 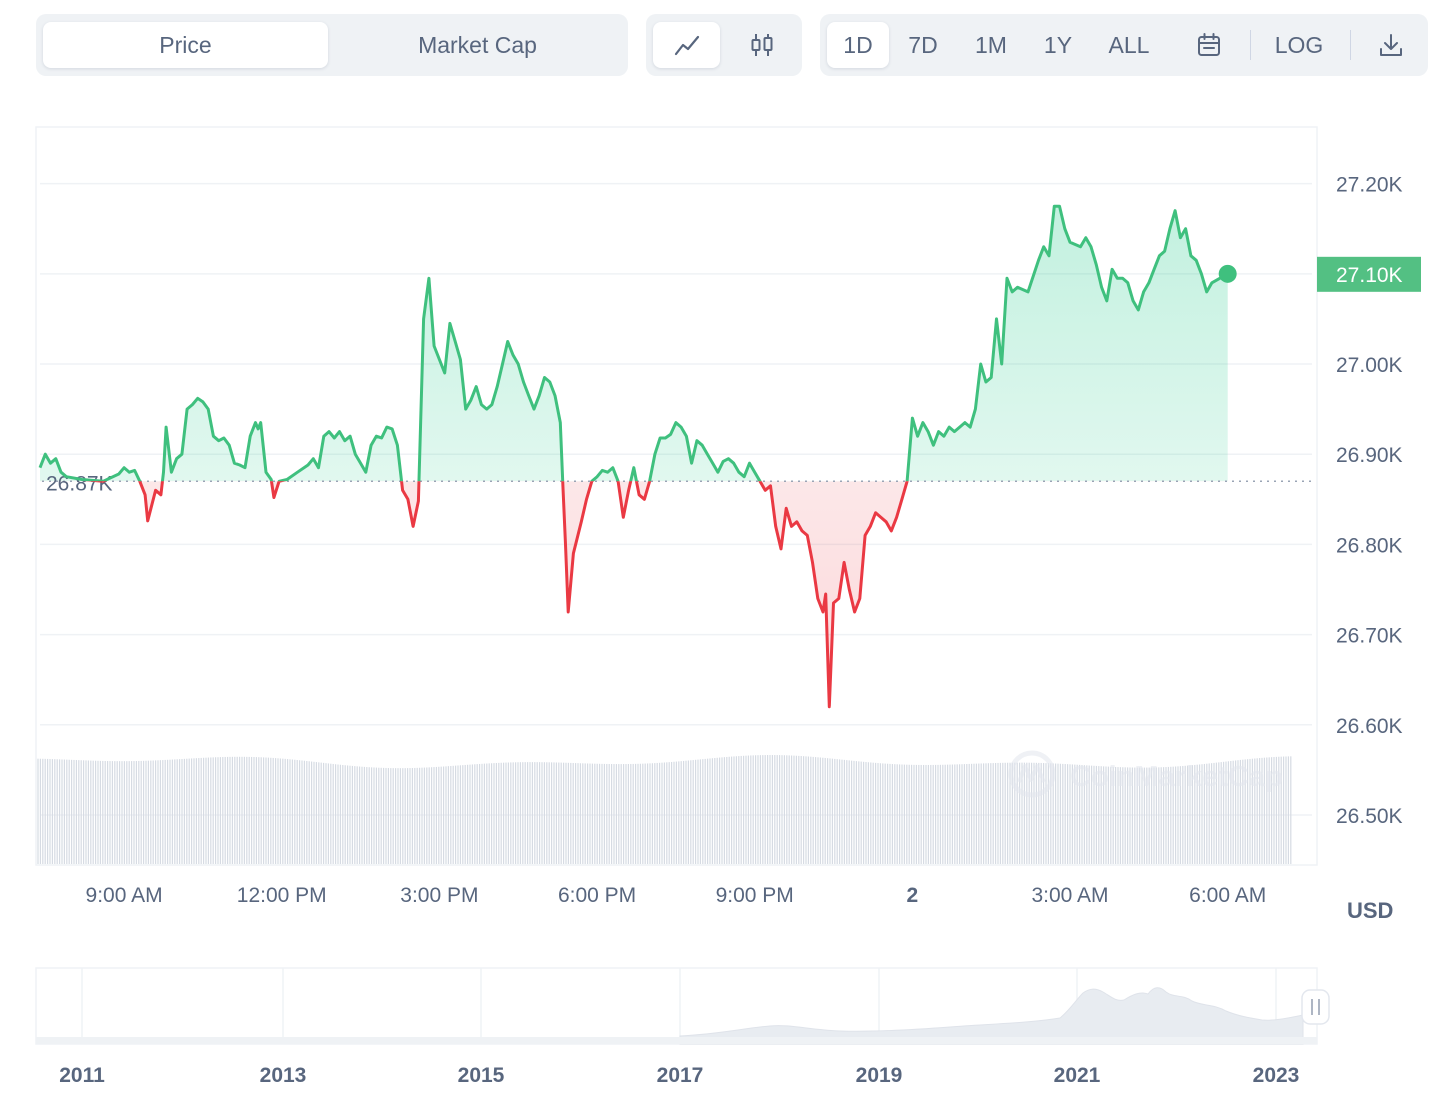 I want to click on candlestick-button, so click(x=761, y=45).